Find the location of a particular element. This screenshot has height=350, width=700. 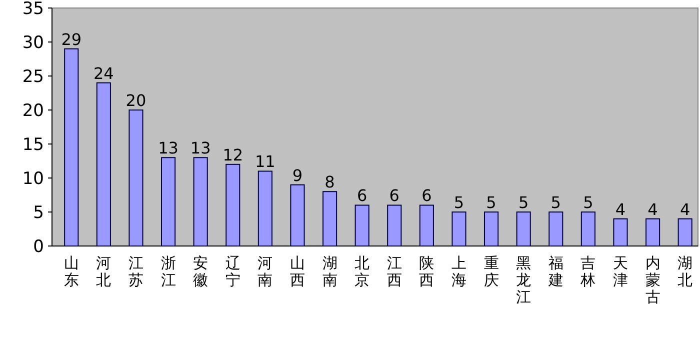

data-label: 24 is located at coordinates (104, 73).